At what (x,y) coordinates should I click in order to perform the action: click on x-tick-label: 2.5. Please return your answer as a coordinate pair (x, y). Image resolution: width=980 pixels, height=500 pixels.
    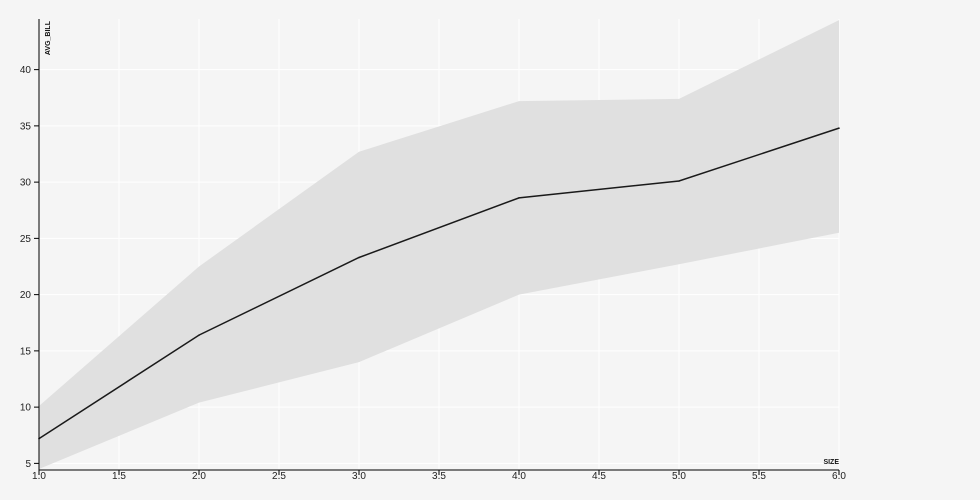
    Looking at the image, I should click on (279, 476).